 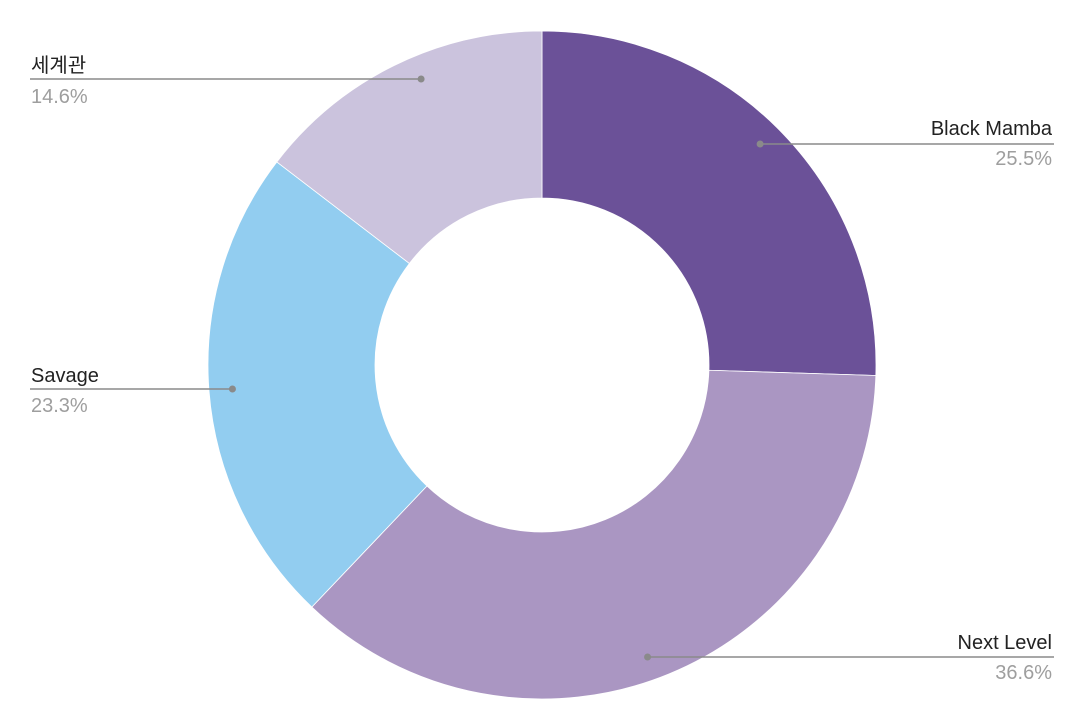 I want to click on slice-label-black-mamba: Black Mamba, so click(x=992, y=129).